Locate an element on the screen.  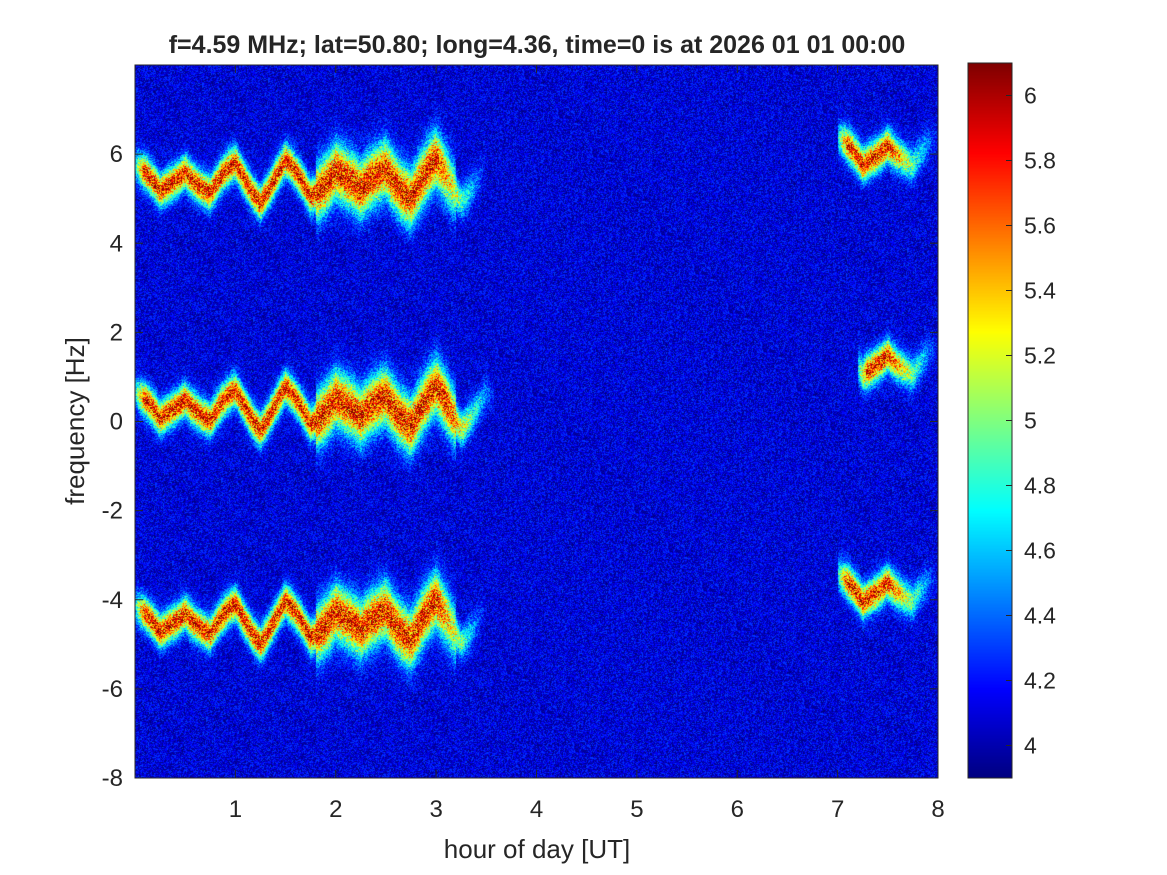
x-tick-label: 2 is located at coordinates (335, 809).